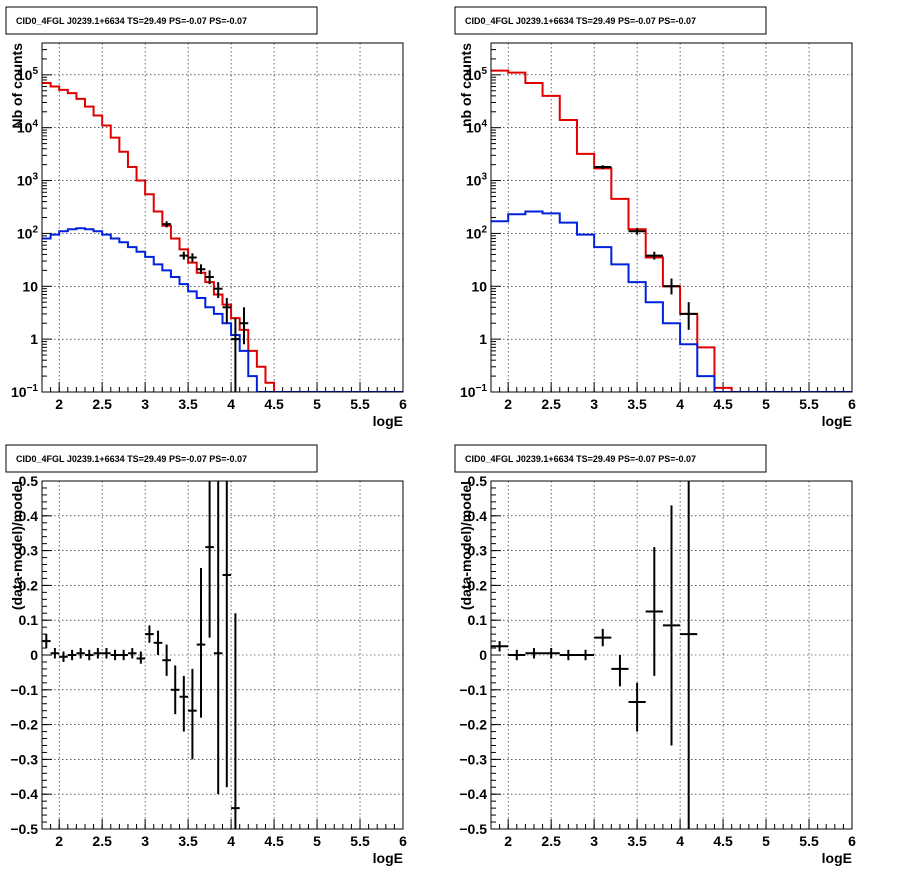 The height and width of the screenshot is (875, 898). I want to click on y-tick-label: 0.2, so click(478, 585).